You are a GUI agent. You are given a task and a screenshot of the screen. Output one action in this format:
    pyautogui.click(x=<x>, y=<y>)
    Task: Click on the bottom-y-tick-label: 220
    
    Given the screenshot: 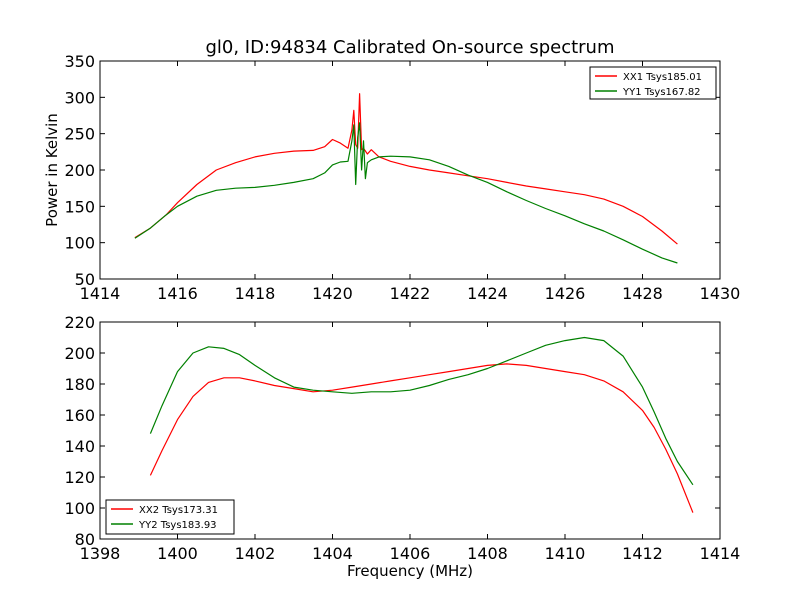 What is the action you would take?
    pyautogui.click(x=79, y=322)
    